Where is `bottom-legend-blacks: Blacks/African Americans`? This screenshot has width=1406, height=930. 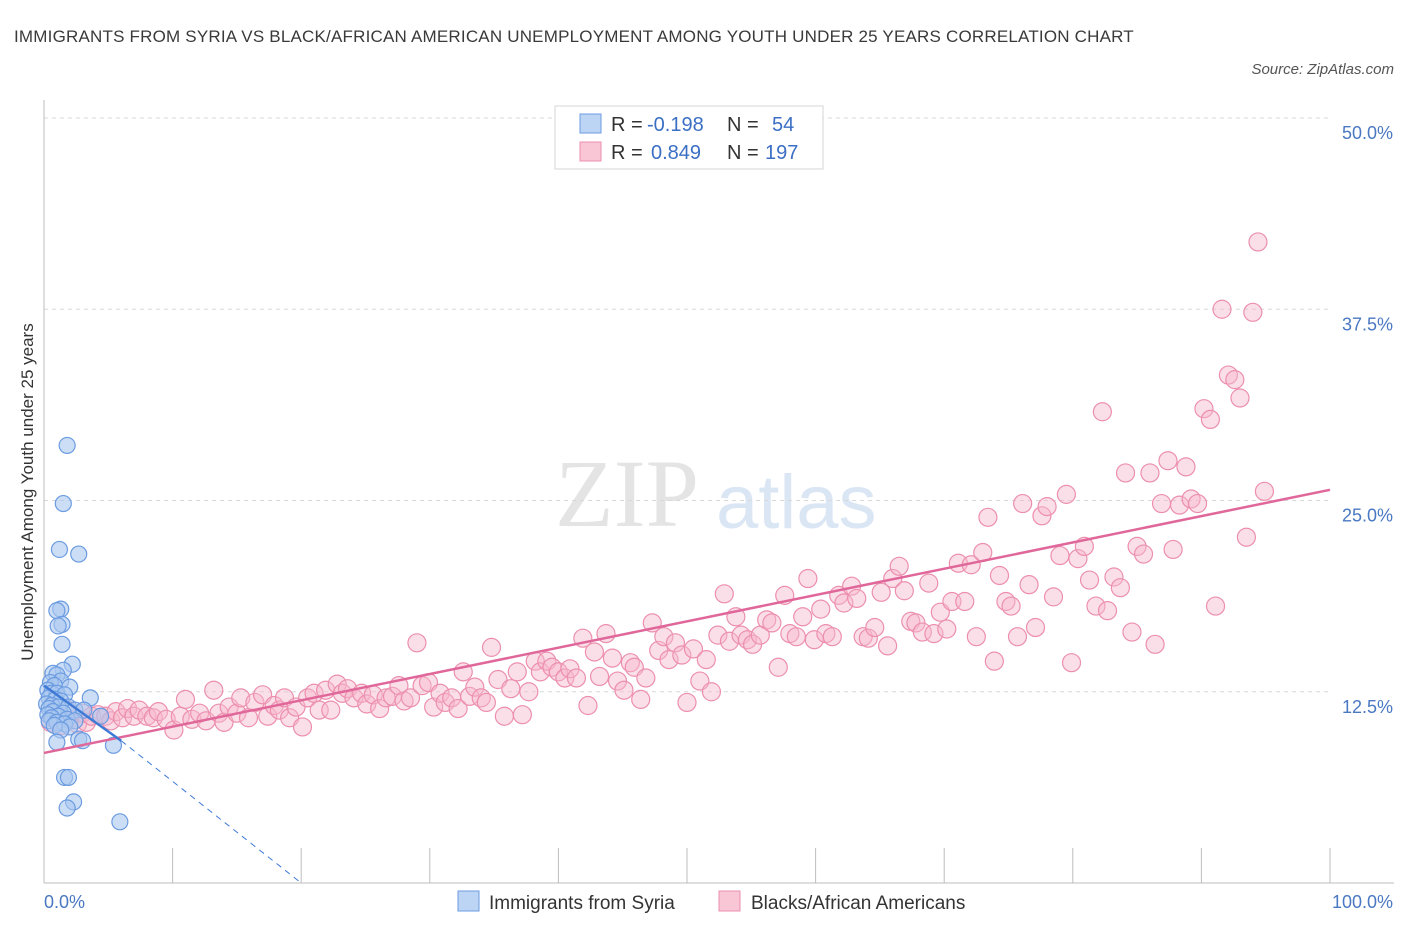 bottom-legend-blacks: Blacks/African Americans is located at coordinates (858, 903).